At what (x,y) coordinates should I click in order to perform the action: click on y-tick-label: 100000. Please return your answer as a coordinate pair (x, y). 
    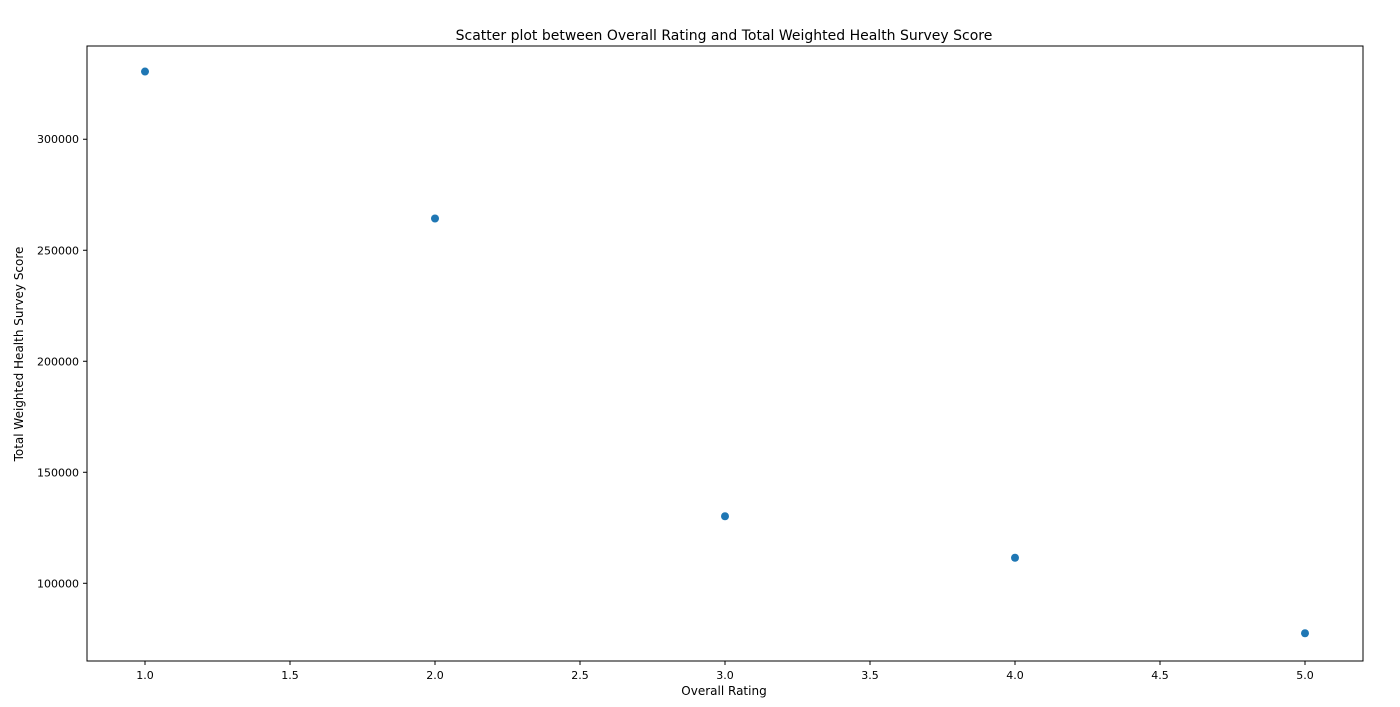
    Looking at the image, I should click on (58, 583).